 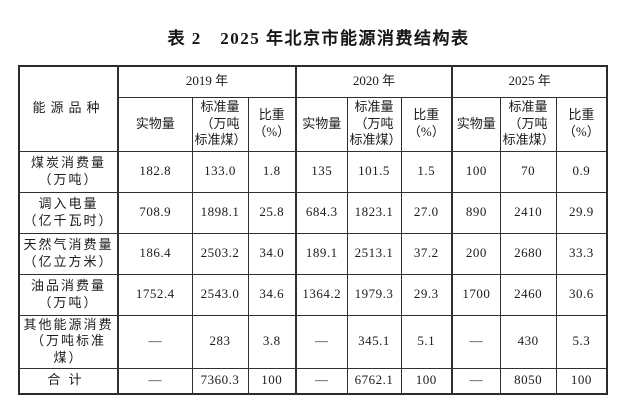 I want to click on cell: 1.5, so click(x=426, y=171).